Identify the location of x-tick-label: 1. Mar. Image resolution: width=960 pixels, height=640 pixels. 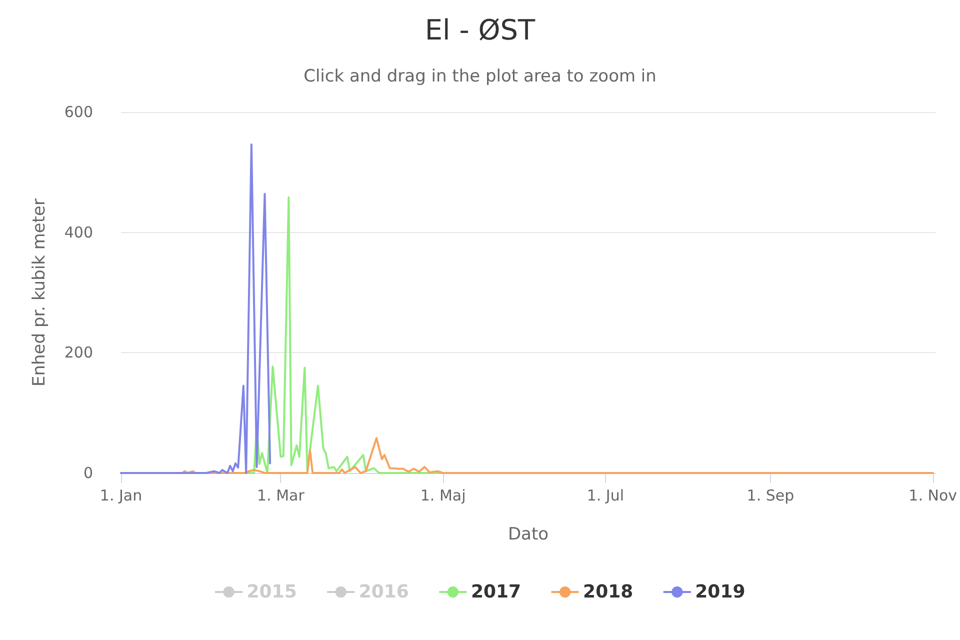
(281, 495).